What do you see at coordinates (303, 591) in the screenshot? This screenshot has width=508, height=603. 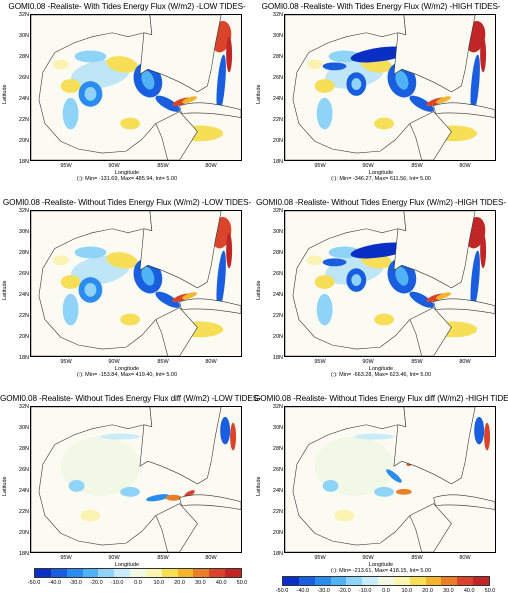 I see `colorbar-tick-label: -40.0` at bounding box center [303, 591].